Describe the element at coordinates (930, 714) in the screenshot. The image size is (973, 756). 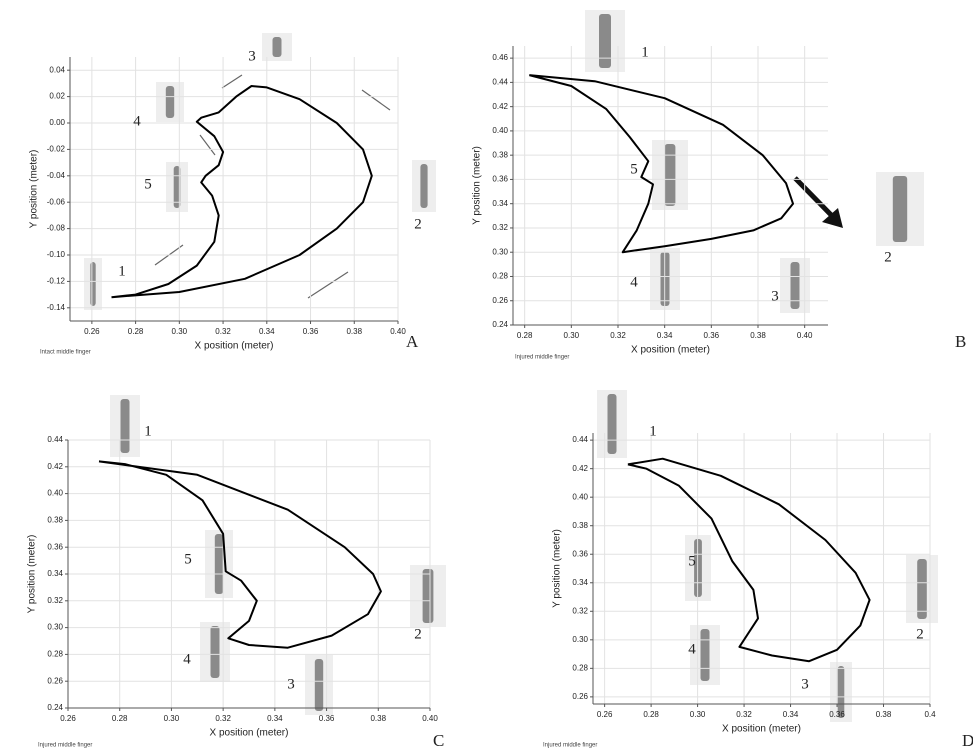
I see `x-tick-label: 0.4` at that location.